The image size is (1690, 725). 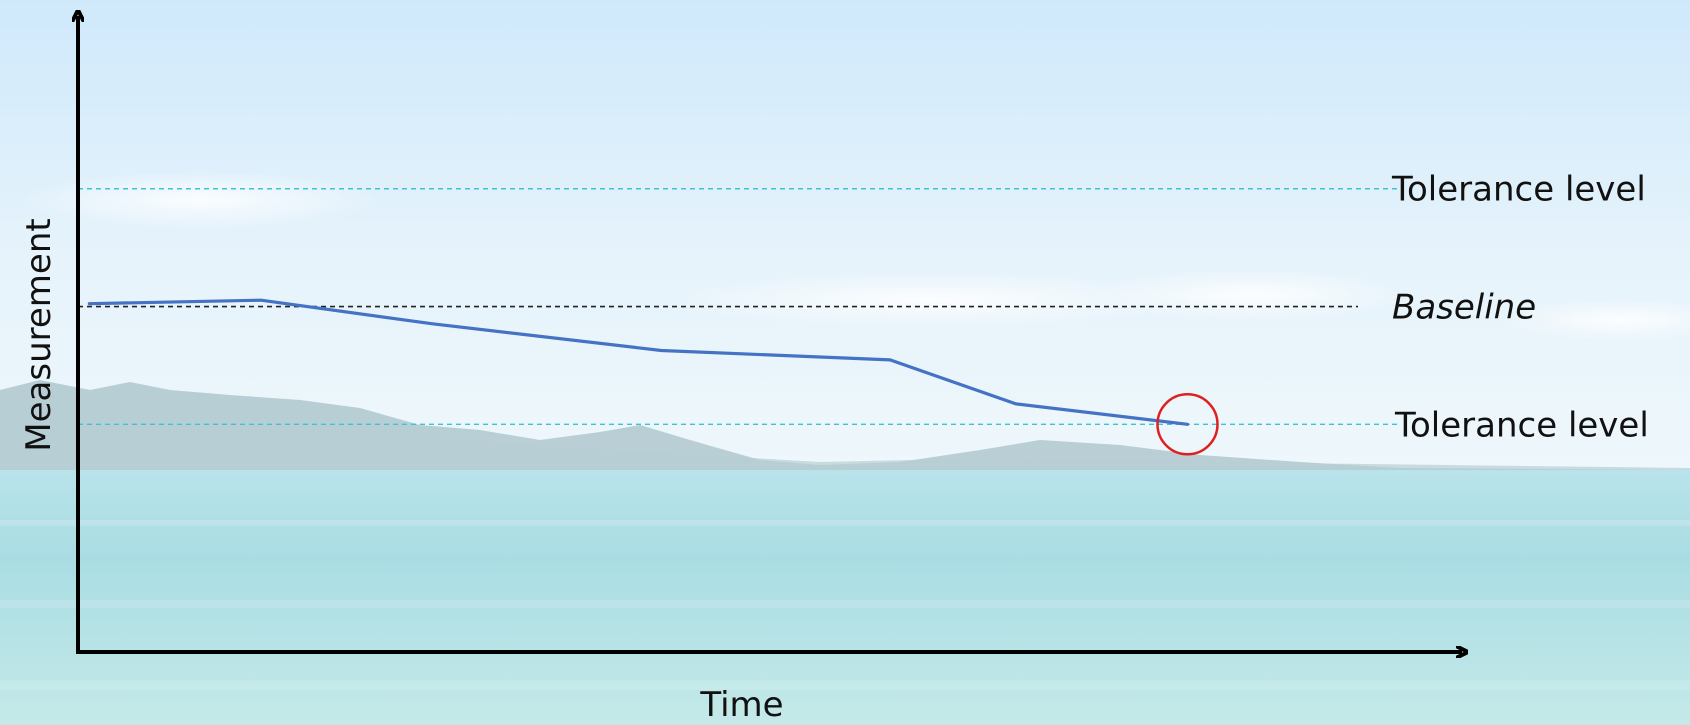 I want to click on baseline-label: Baseline, so click(x=1464, y=308).